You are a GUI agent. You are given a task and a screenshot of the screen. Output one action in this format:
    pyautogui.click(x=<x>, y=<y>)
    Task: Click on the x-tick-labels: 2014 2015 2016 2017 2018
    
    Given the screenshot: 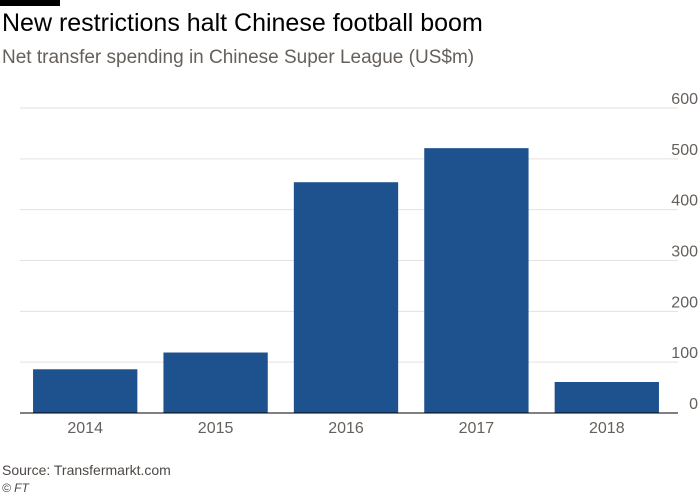 What is the action you would take?
    pyautogui.click(x=345, y=428)
    